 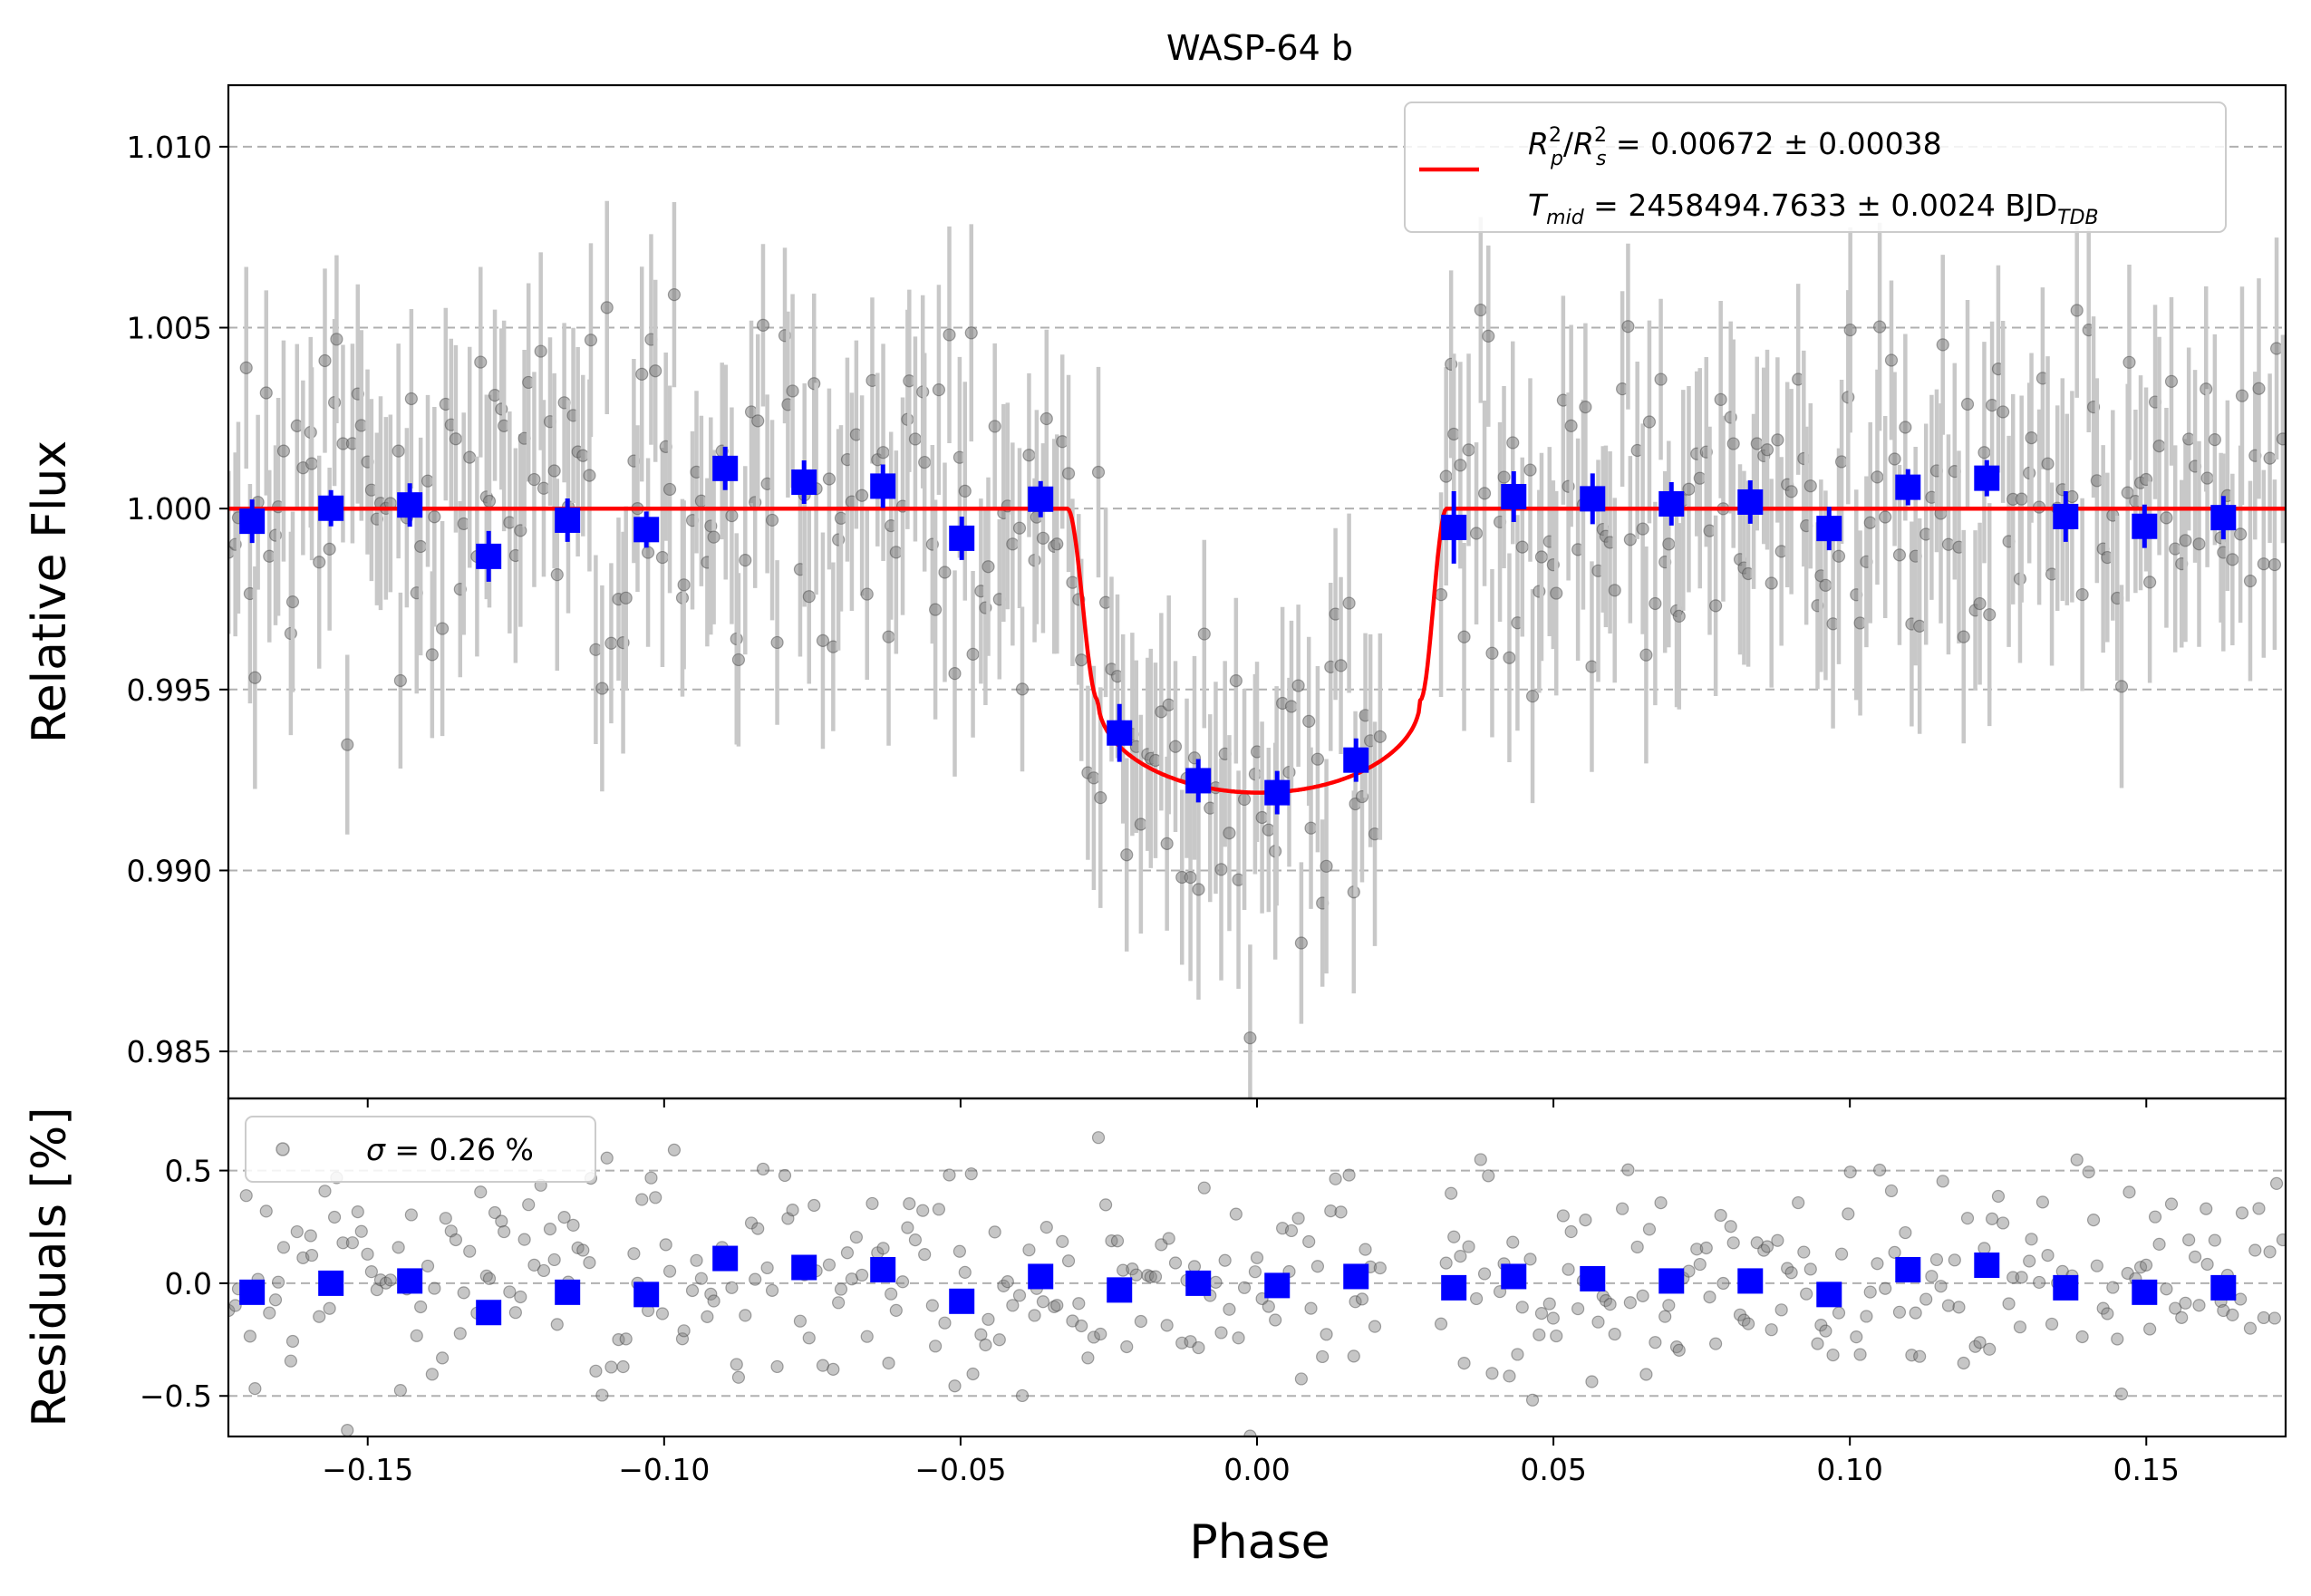 What do you see at coordinates (2146, 1469) in the screenshot?
I see `xtick-label: 0.15` at bounding box center [2146, 1469].